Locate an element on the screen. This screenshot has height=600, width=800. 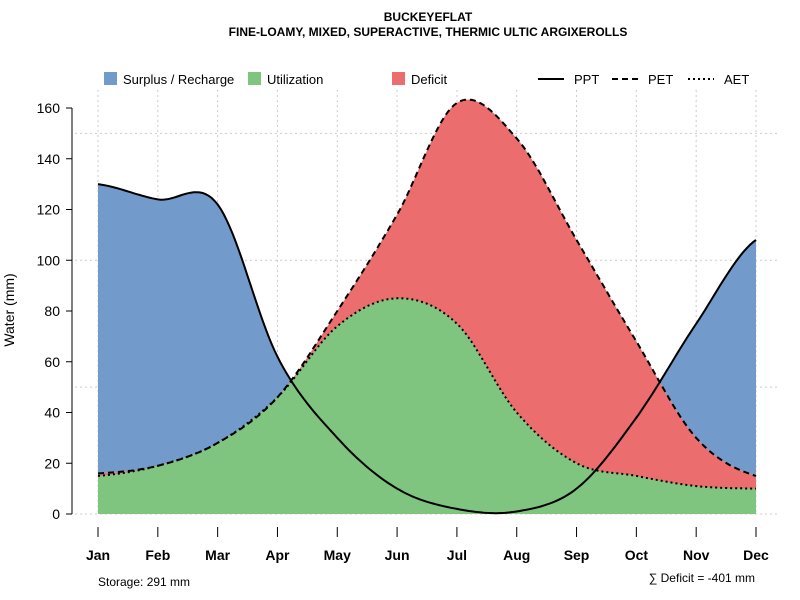
legend-label: Surplus / Recharge is located at coordinates (178, 79).